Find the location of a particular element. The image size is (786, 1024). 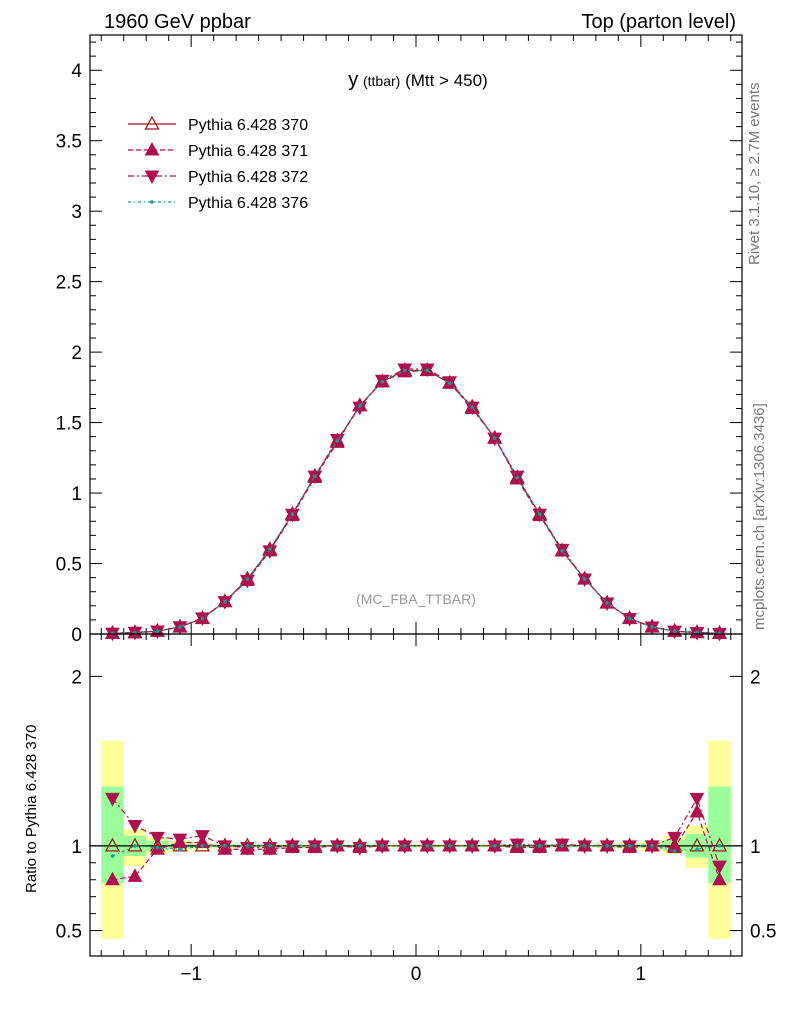

y-tick-label: 0 is located at coordinates (76, 635).